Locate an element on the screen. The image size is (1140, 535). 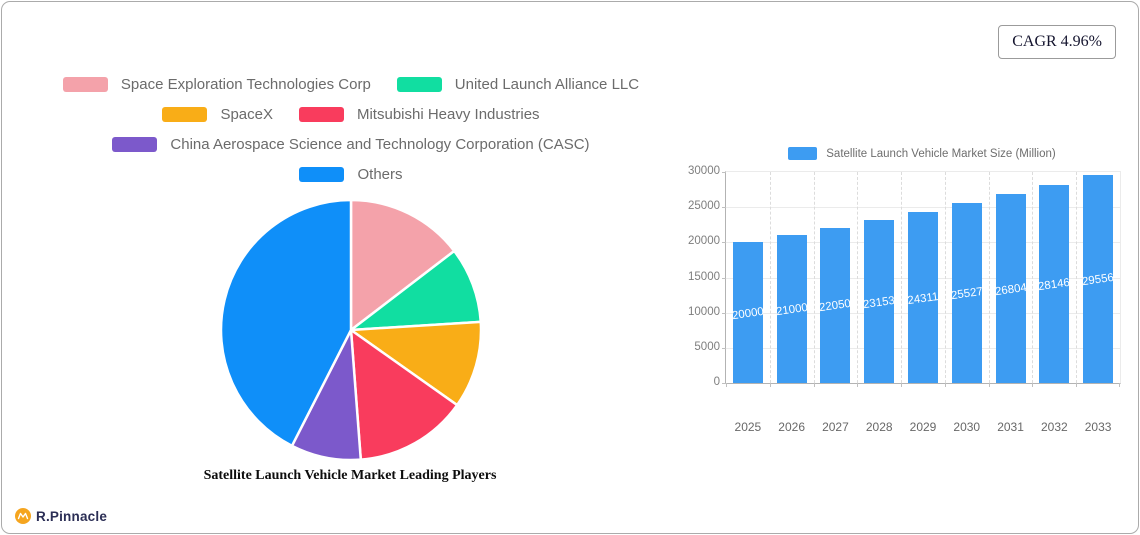
bar-value-label: 25527 is located at coordinates (967, 294).